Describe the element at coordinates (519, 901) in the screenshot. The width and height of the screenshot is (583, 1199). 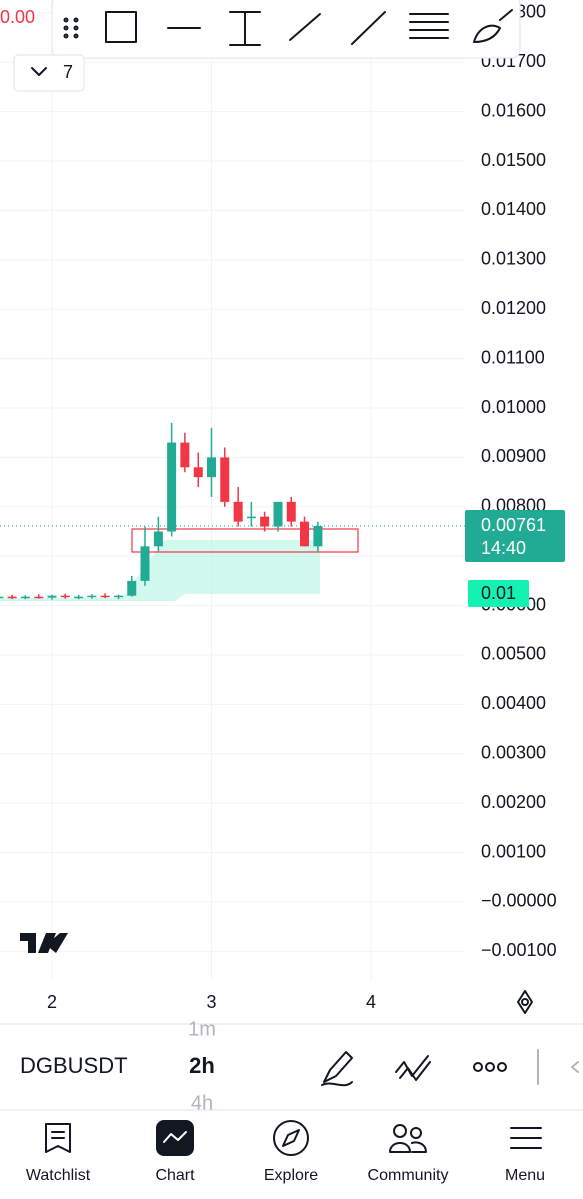
I see `y-tick-label: −0.00000` at that location.